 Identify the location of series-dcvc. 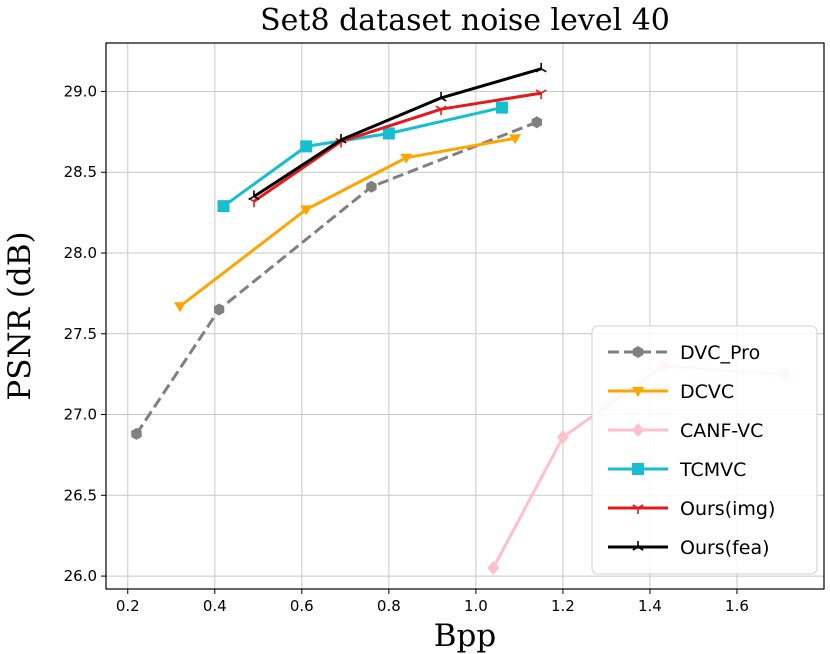
(347, 223).